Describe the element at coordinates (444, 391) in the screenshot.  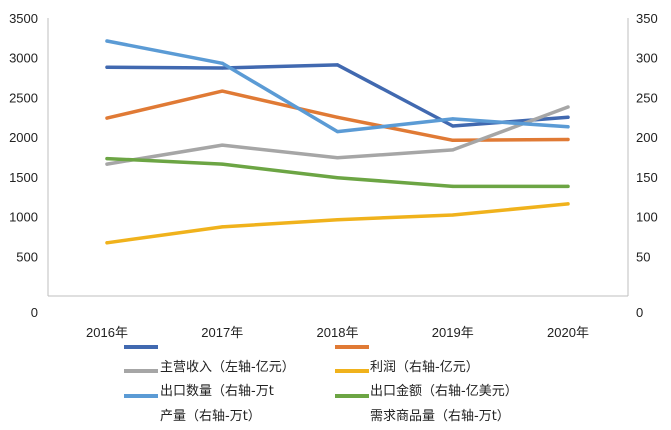
I see `legend-label: 出口金额（右轴-亿美元）` at that location.